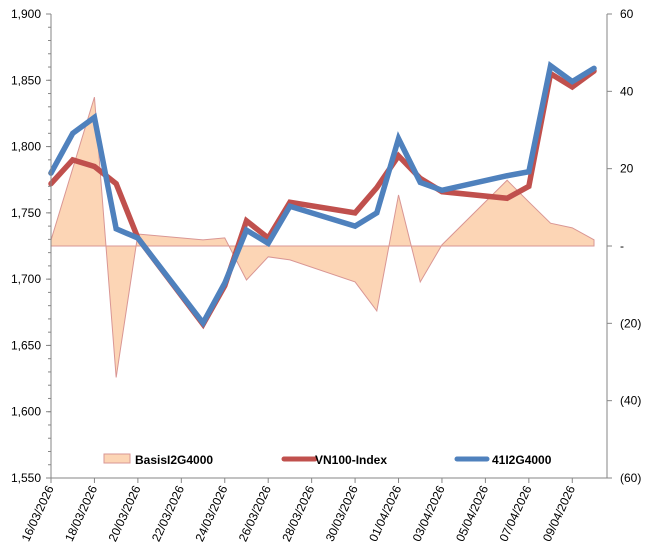 The width and height of the screenshot is (649, 558). What do you see at coordinates (211, 513) in the screenshot?
I see `x-axis-tick-label: 24/03/2026` at bounding box center [211, 513].